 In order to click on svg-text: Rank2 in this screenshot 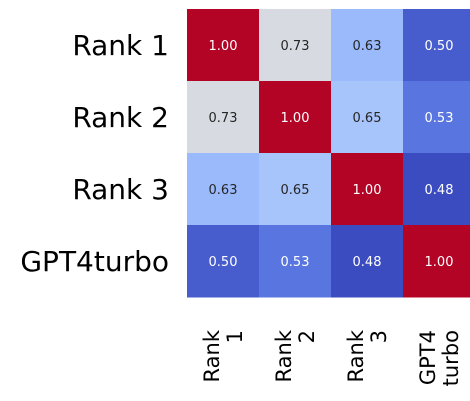, I will do `click(295, 355)`.